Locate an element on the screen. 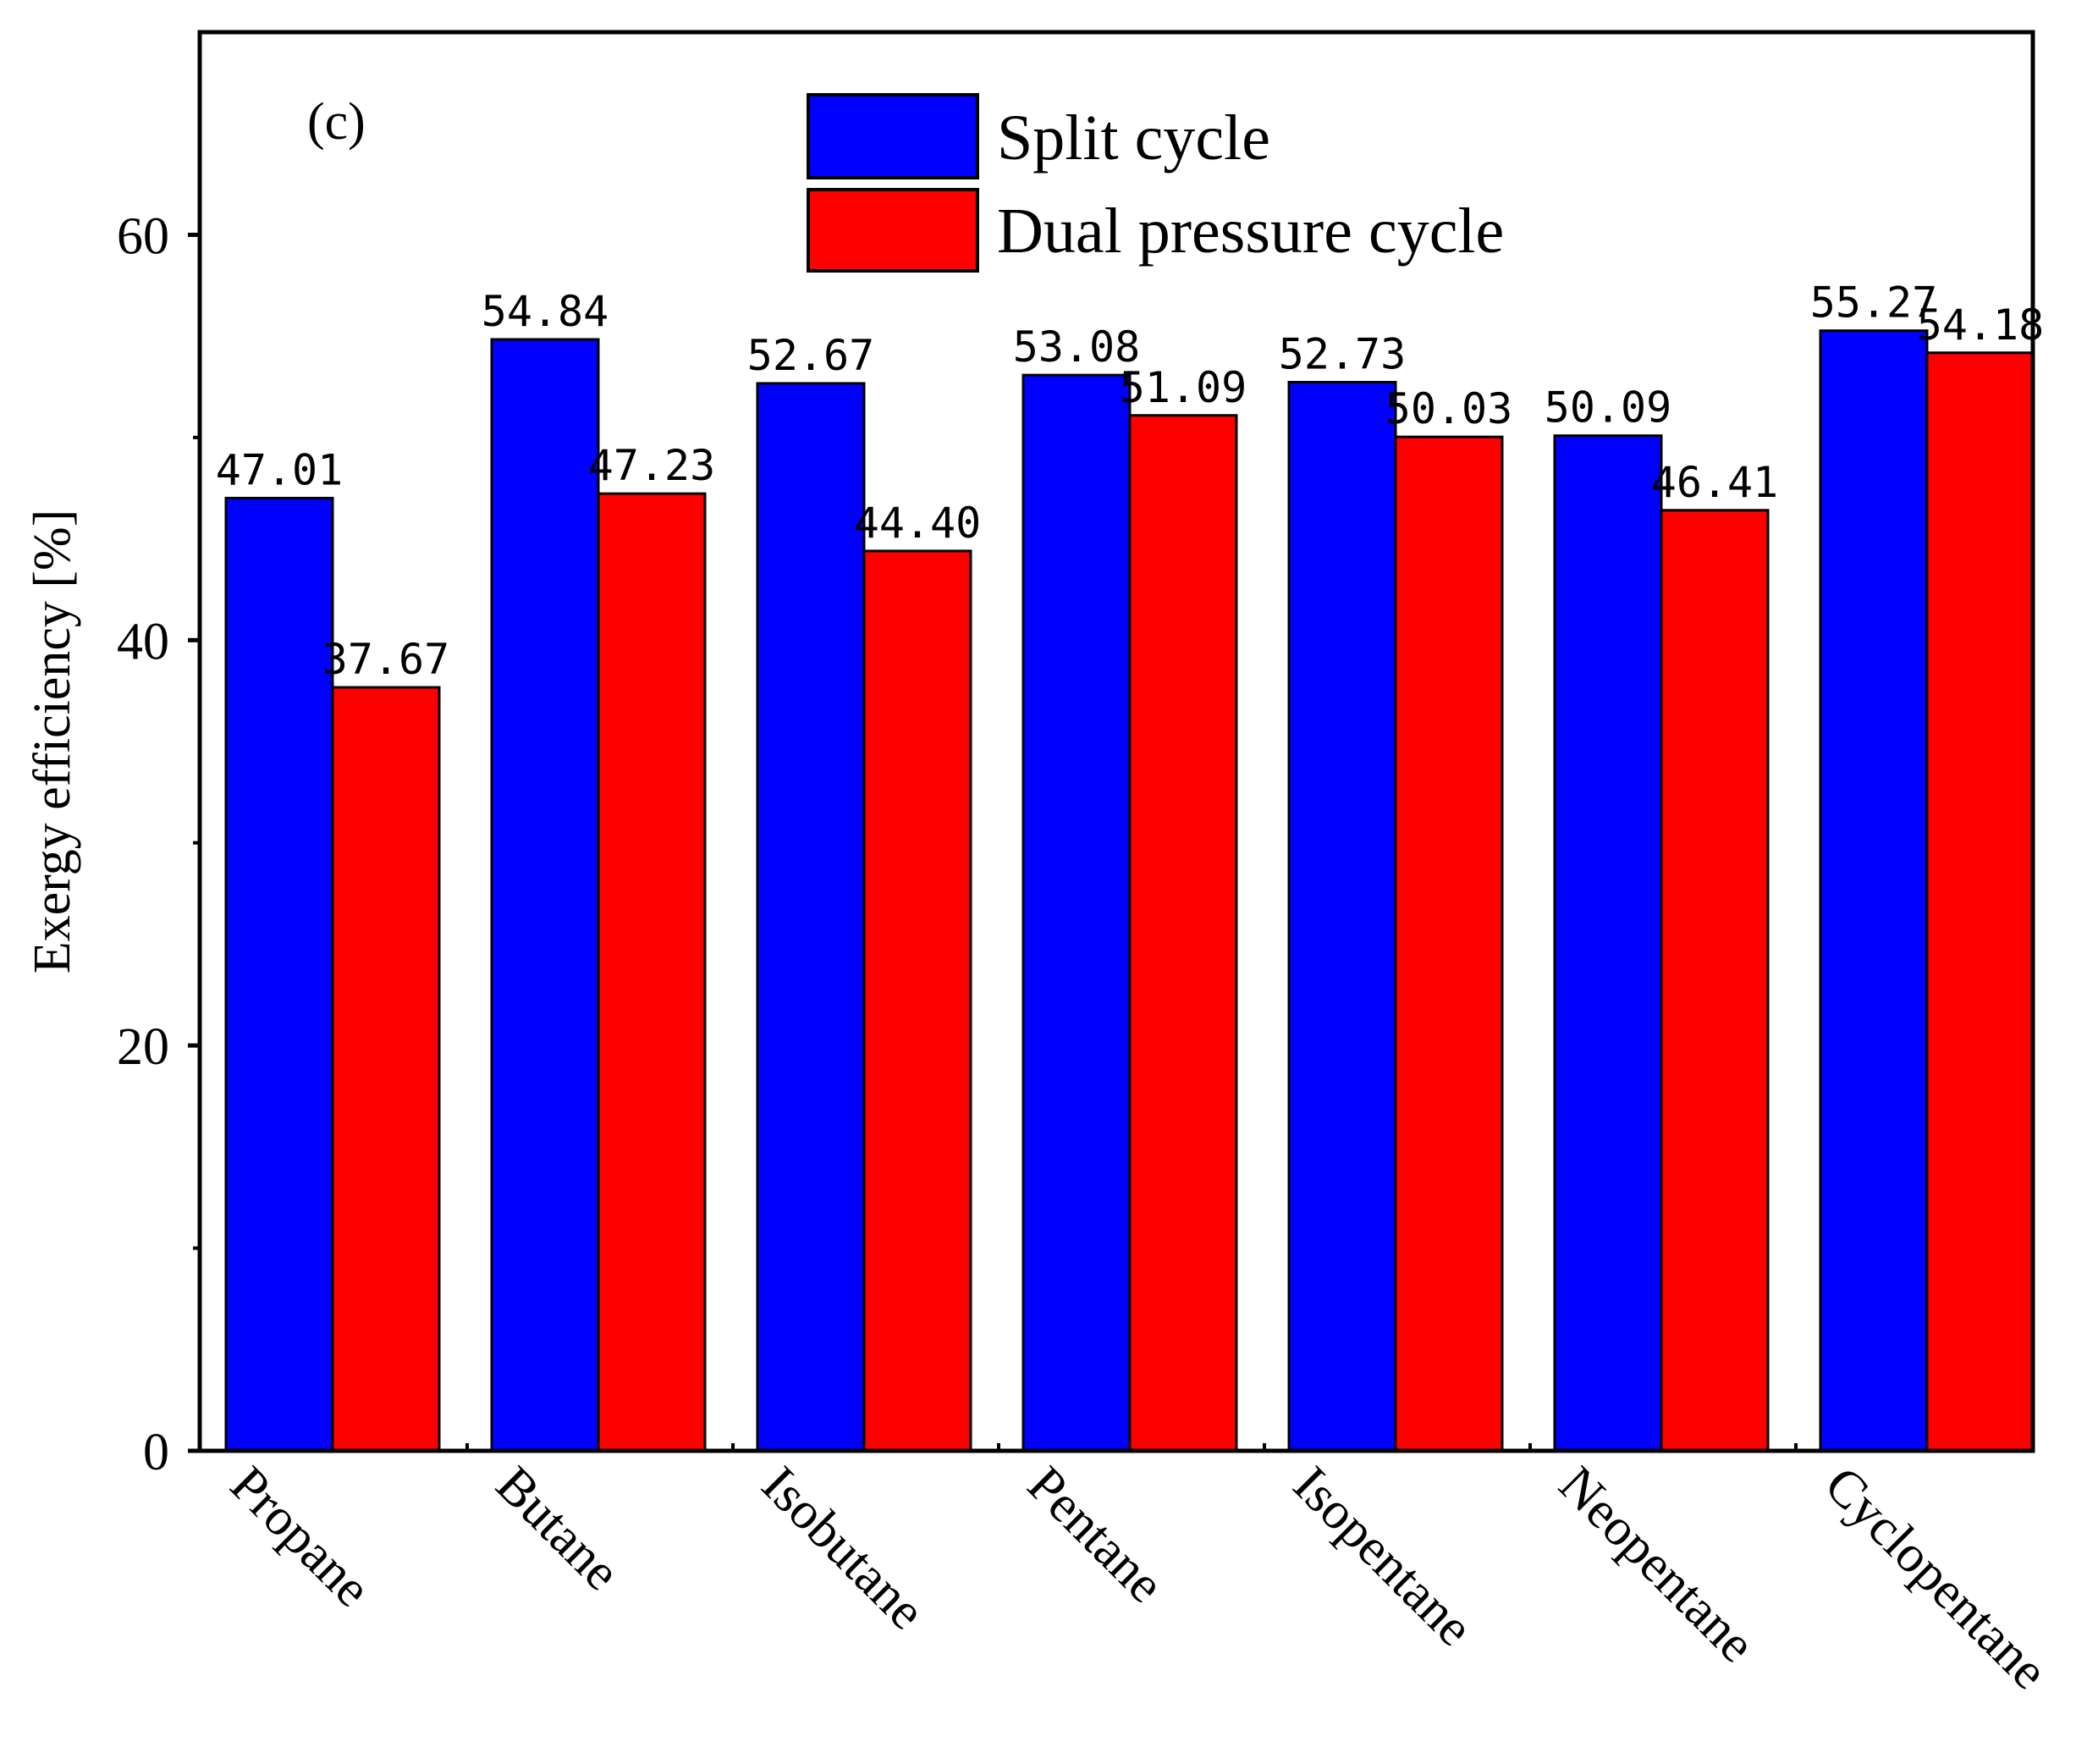  y-axis: 0 20 40 60 is located at coordinates (158, 844).